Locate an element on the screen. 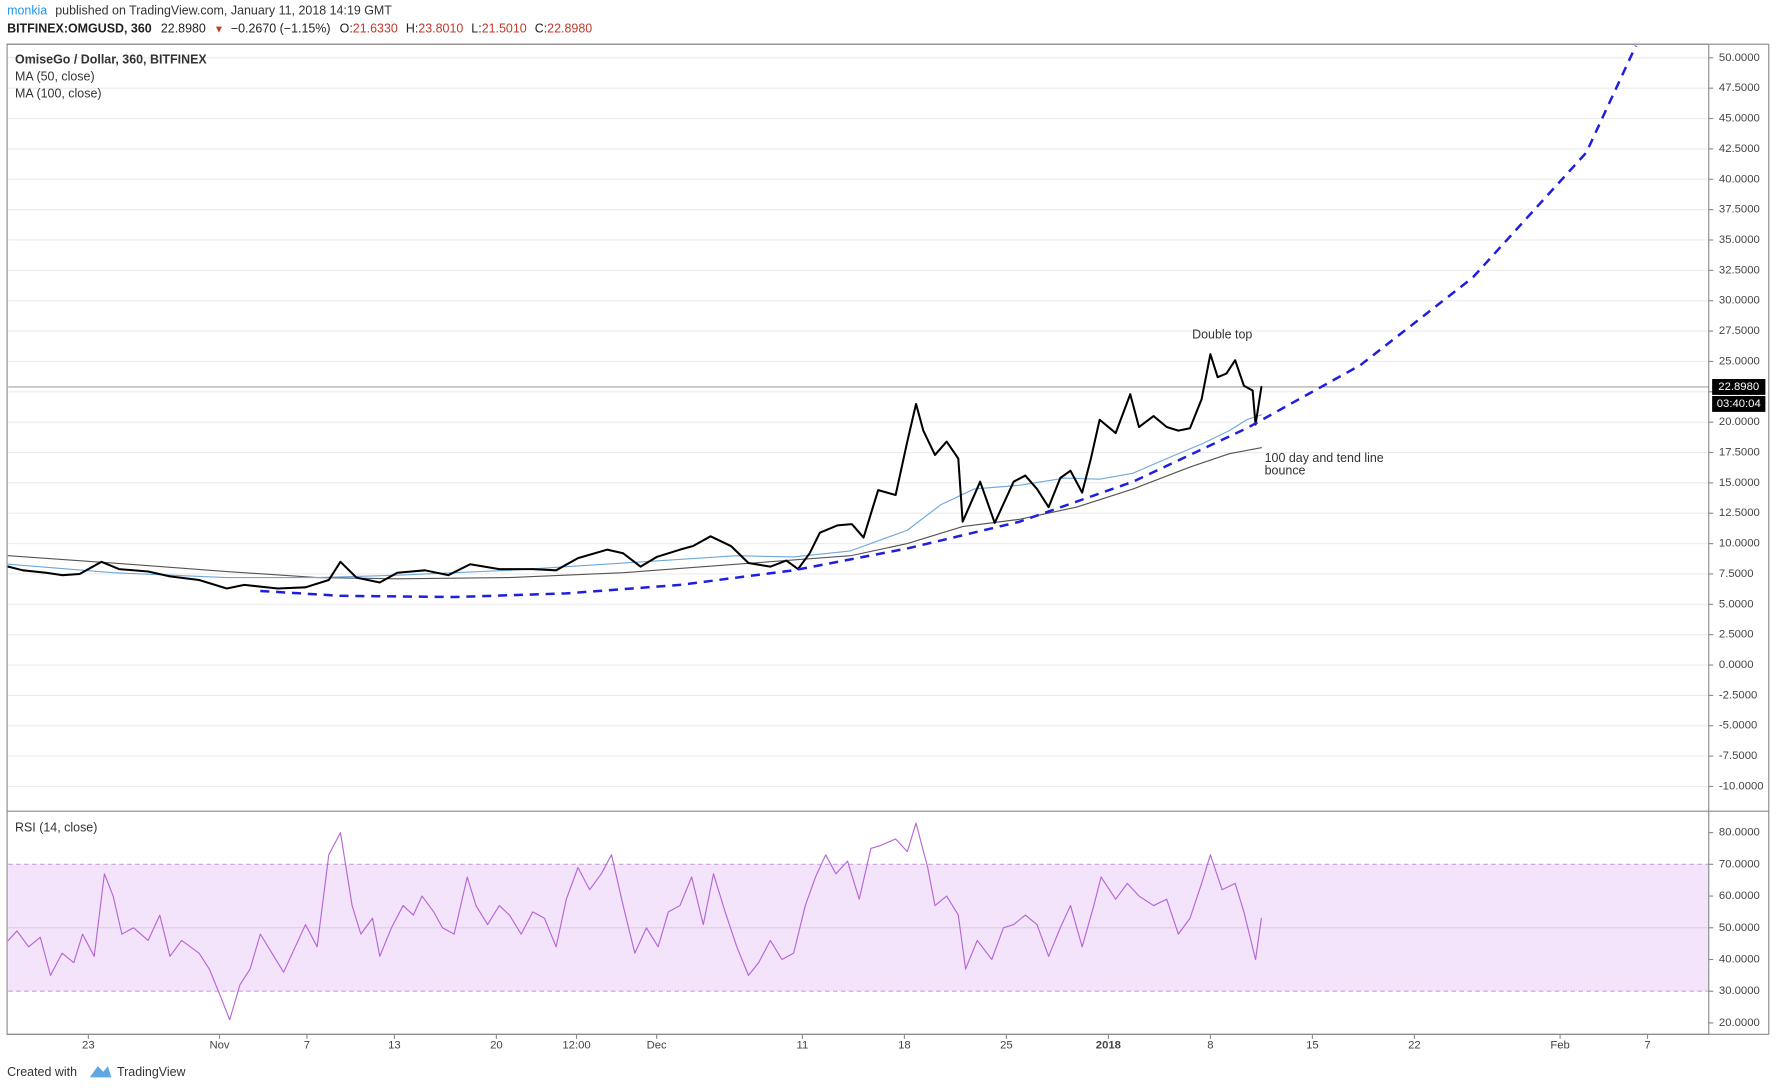  countdown-box is located at coordinates (1739, 404).